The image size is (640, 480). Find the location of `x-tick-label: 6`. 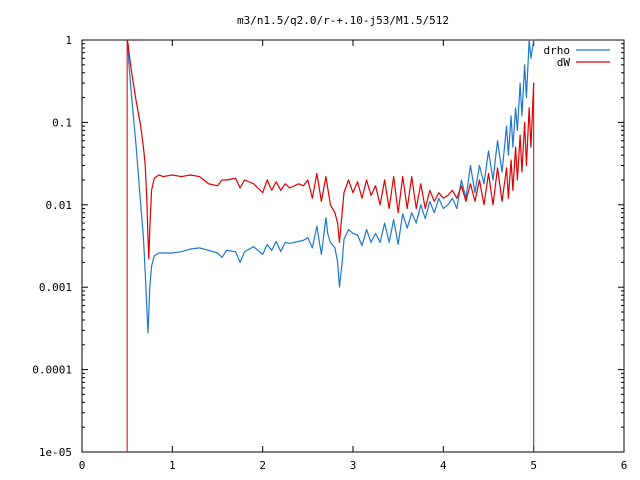

x-tick-label: 6 is located at coordinates (624, 465).